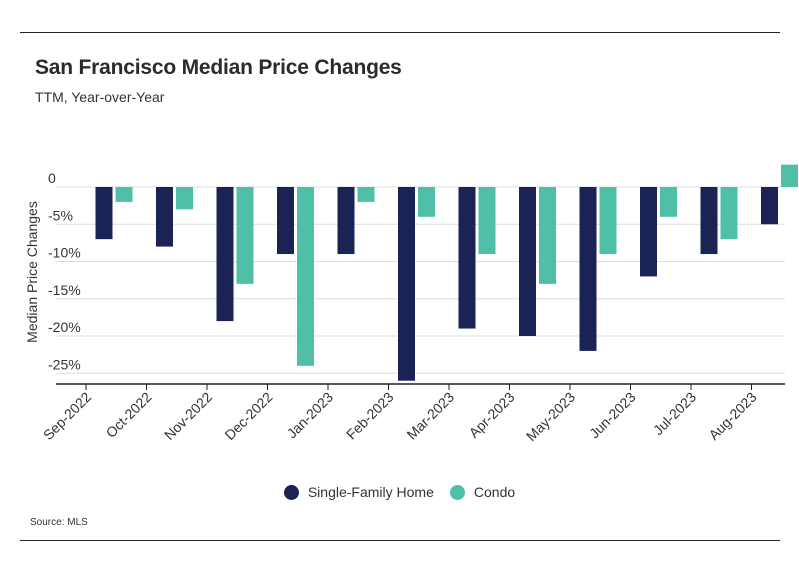 The height and width of the screenshot is (575, 799). Describe the element at coordinates (492, 415) in the screenshot. I see `x-tick-label: Apr-2023` at that location.